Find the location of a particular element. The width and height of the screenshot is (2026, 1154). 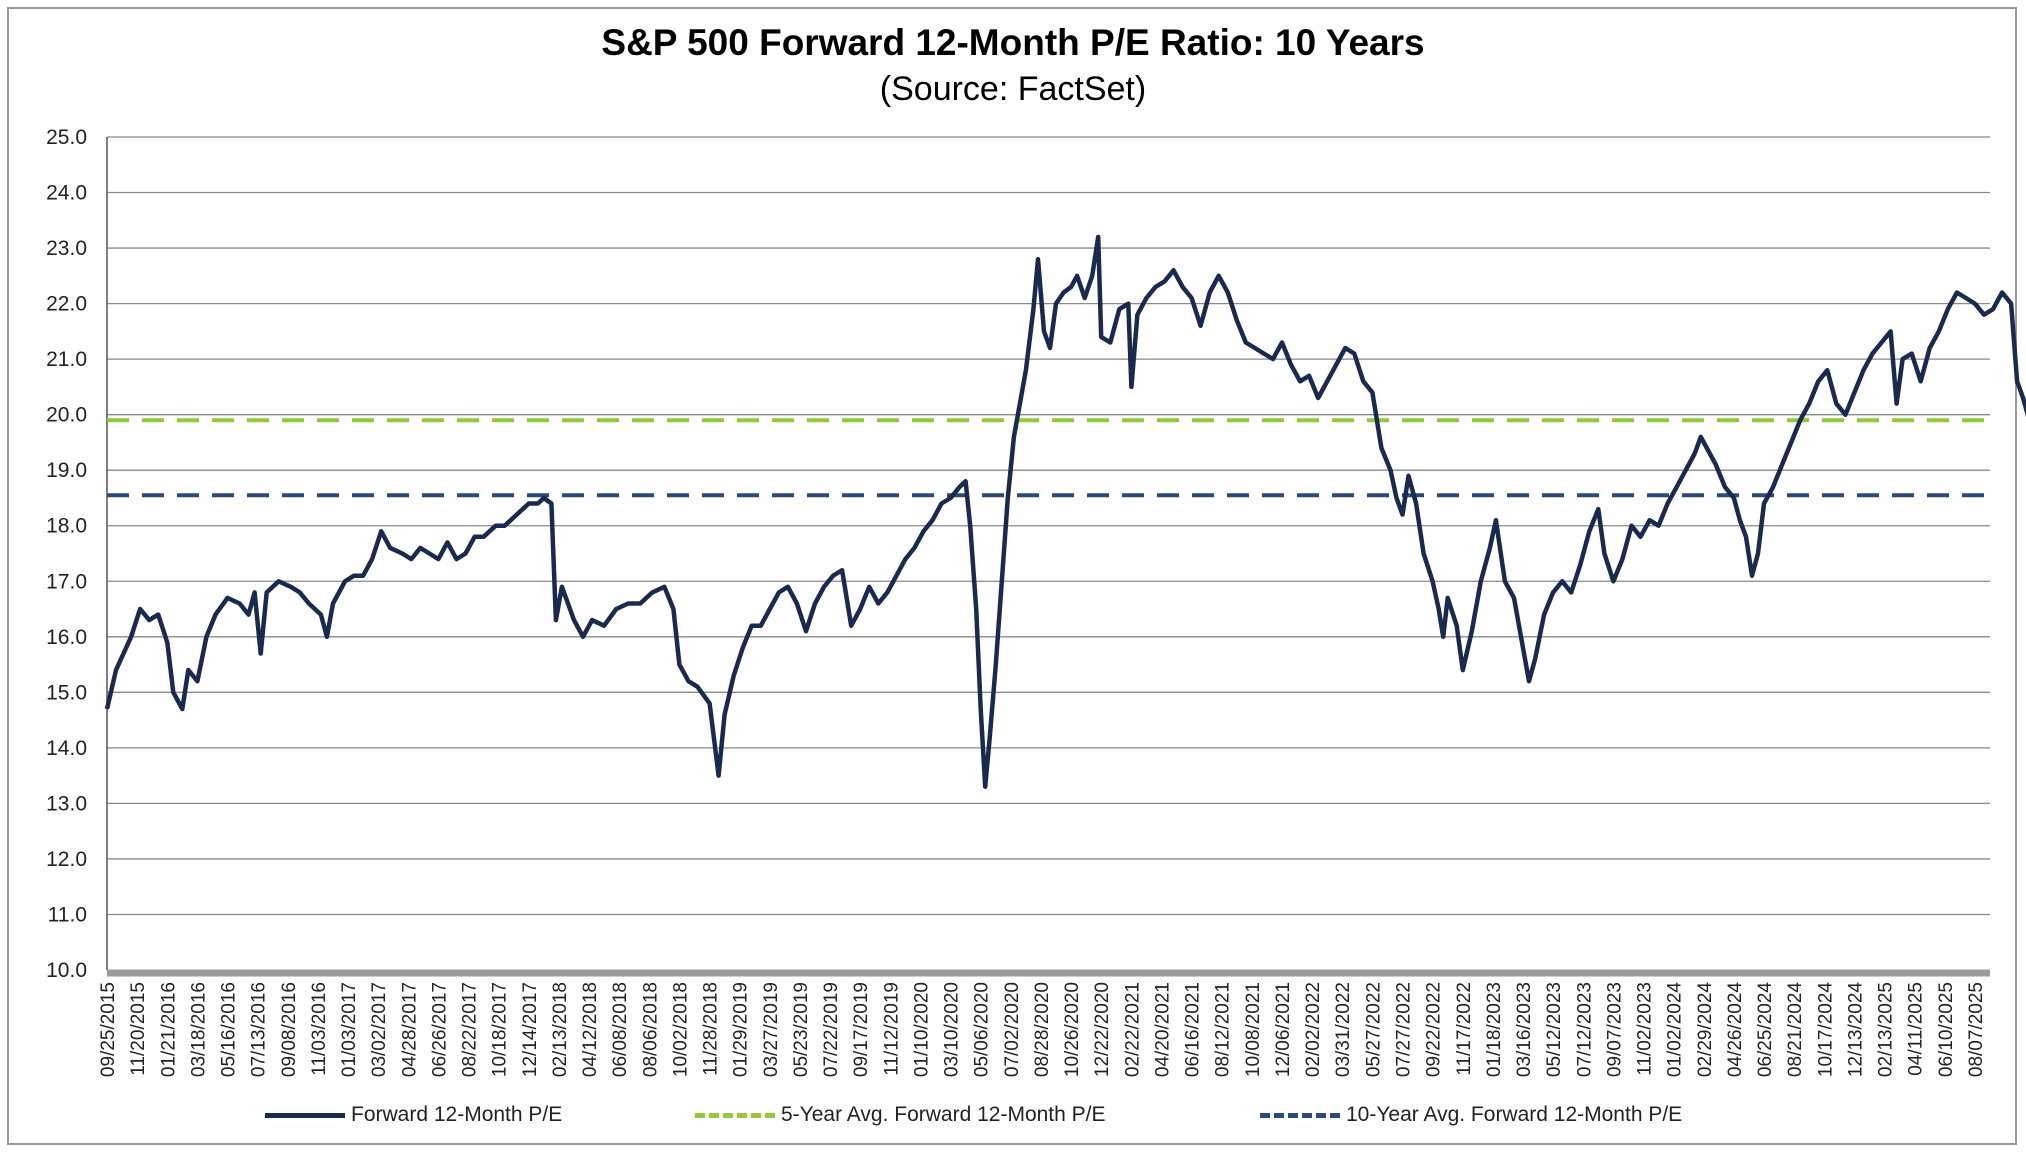

x-tick-label: 05/23/2019 is located at coordinates (801, 1029).